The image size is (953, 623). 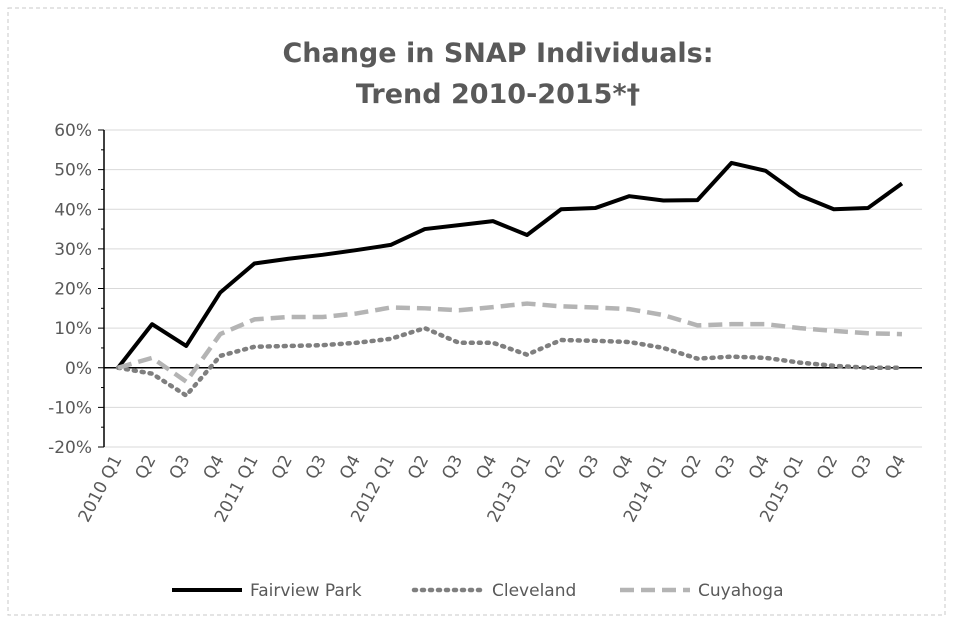 What do you see at coordinates (70, 408) in the screenshot?
I see `y-tick-label: -10%` at bounding box center [70, 408].